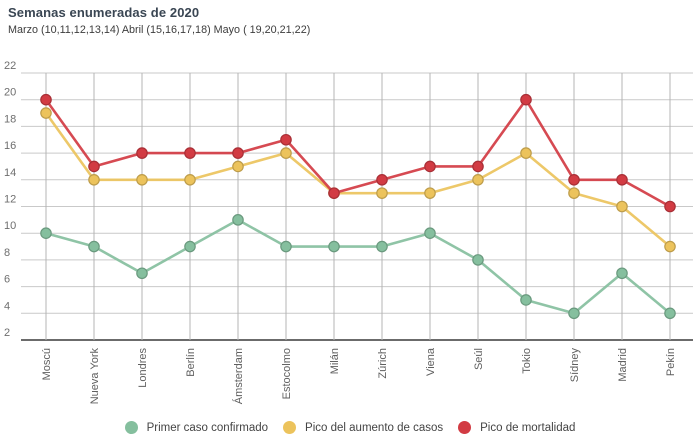  What do you see at coordinates (143, 368) in the screenshot?
I see `x-axis-label: Londres` at bounding box center [143, 368].